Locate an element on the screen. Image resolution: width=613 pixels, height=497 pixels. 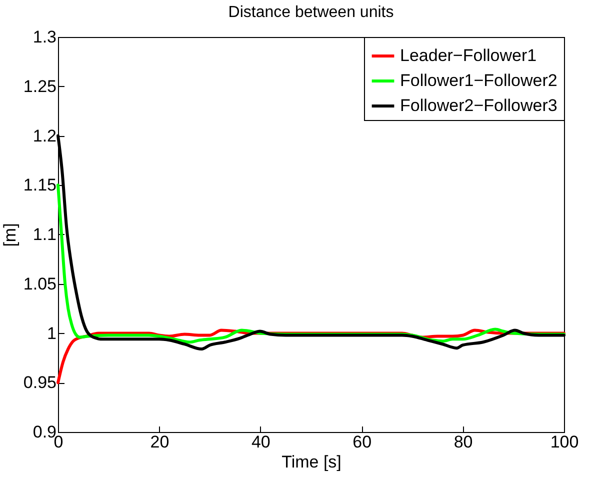
legend-label: Leader−Follower1 is located at coordinates (468, 55).